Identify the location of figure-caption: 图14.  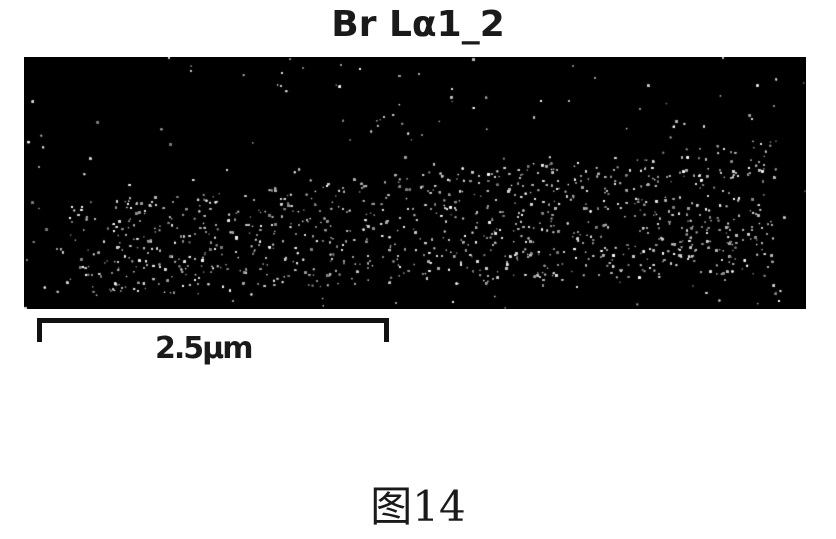
(418, 506).